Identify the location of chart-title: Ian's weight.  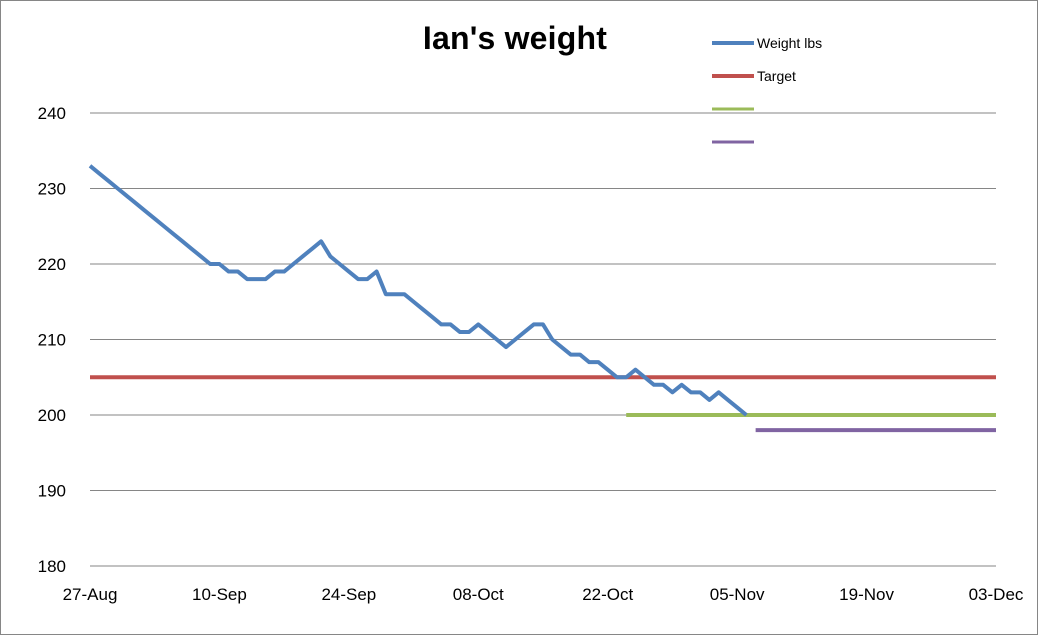
(515, 38).